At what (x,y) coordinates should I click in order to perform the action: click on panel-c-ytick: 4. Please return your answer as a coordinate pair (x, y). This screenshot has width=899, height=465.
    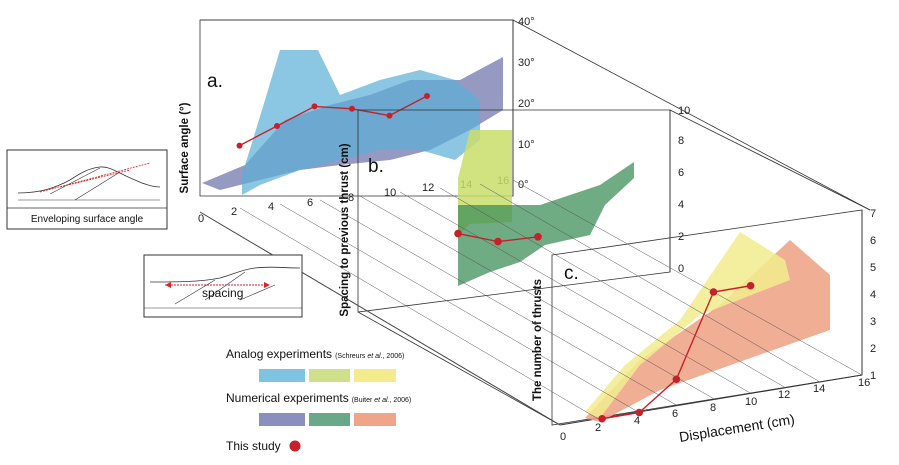
    Looking at the image, I should click on (873, 295).